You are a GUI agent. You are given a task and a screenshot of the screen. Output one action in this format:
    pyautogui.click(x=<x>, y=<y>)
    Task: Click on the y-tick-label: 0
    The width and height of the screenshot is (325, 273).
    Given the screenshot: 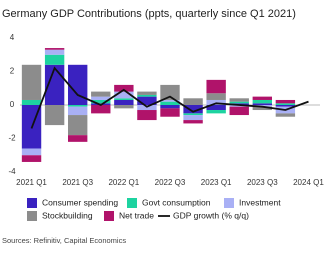 What is the action you would take?
    pyautogui.click(x=12, y=104)
    